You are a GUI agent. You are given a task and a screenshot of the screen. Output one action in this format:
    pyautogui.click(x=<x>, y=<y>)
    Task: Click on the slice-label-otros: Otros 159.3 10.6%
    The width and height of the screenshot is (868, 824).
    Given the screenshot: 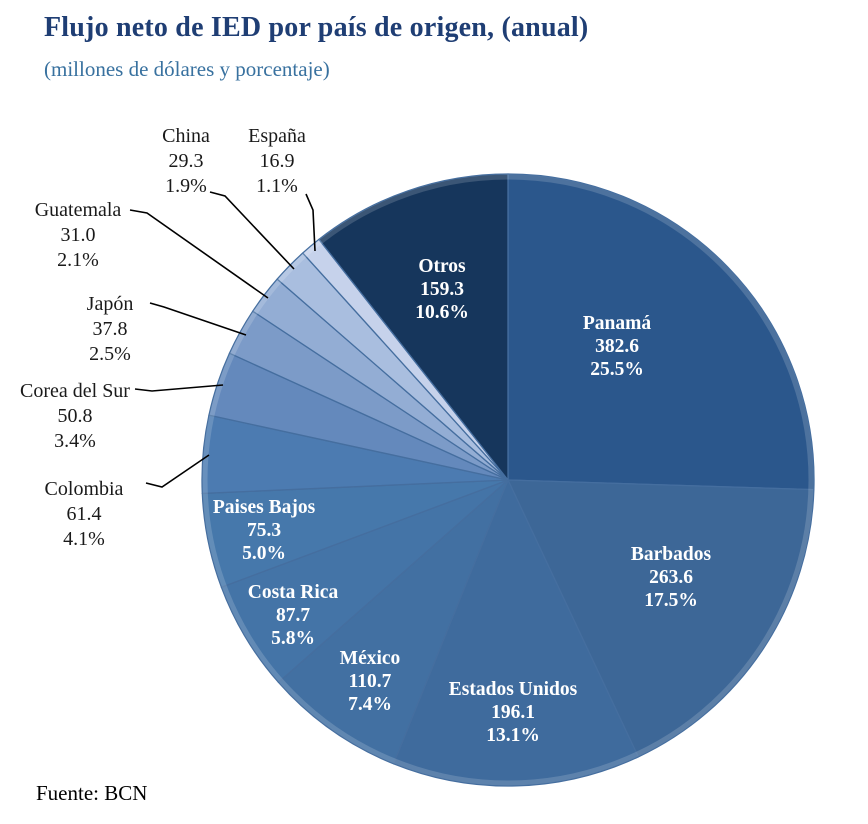 What is the action you would take?
    pyautogui.click(x=442, y=289)
    